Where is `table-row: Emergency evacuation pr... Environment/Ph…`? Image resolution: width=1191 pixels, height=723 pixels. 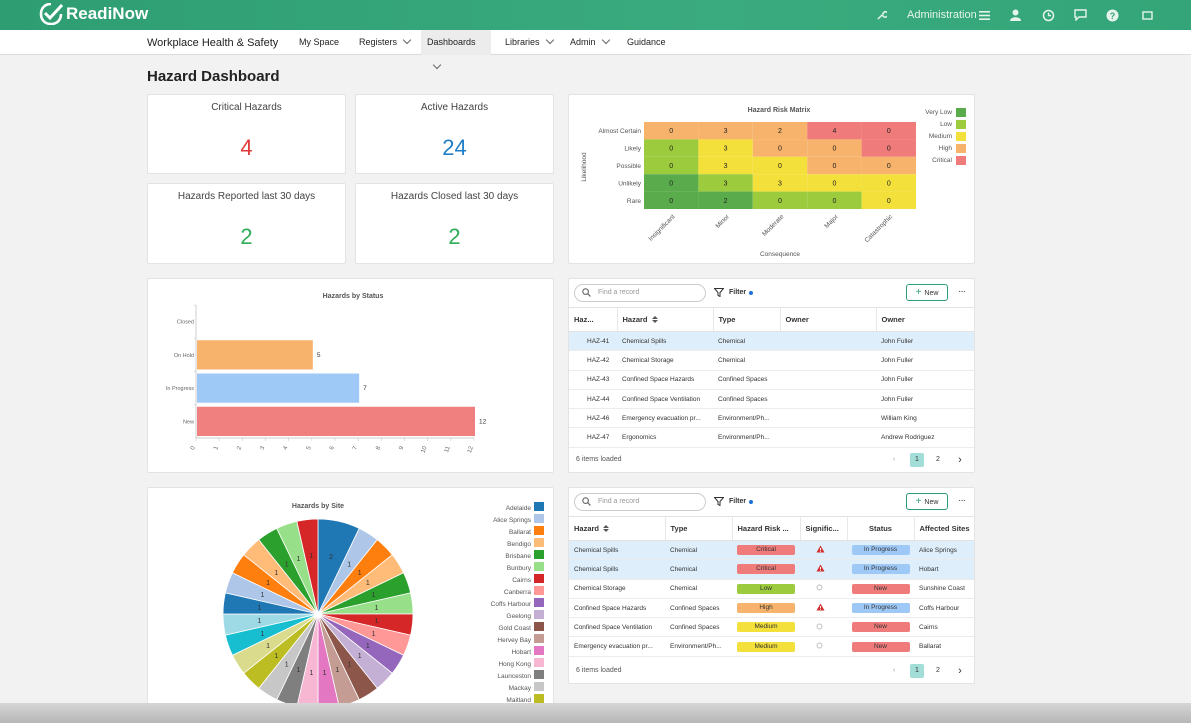 table-row: Emergency evacuation pr... Environment/Ph… is located at coordinates (771, 646).